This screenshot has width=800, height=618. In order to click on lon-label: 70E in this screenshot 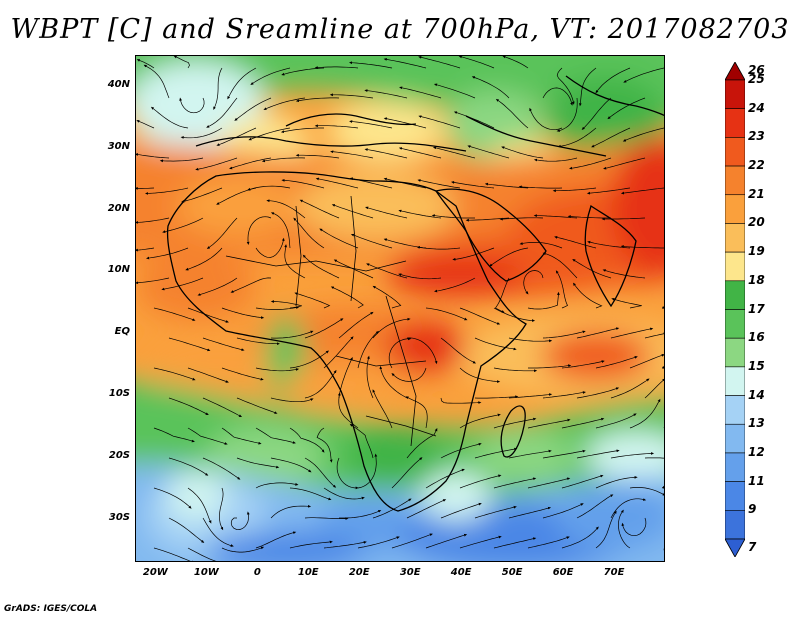, I will do `click(614, 572)`.